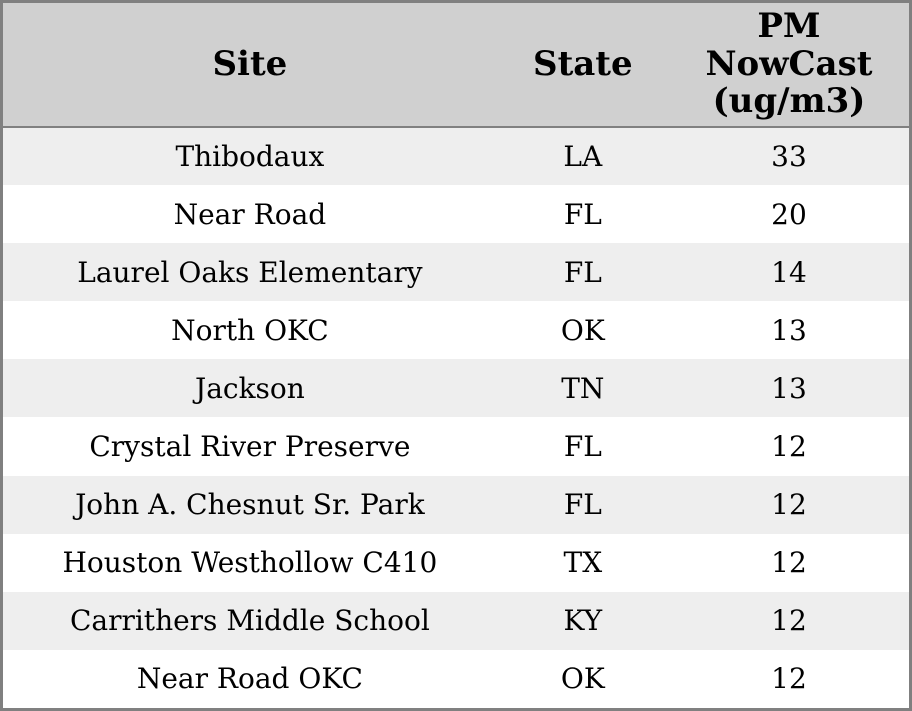 The height and width of the screenshot is (711, 912). I want to click on table-row: Near Road FL 20, so click(456, 214).